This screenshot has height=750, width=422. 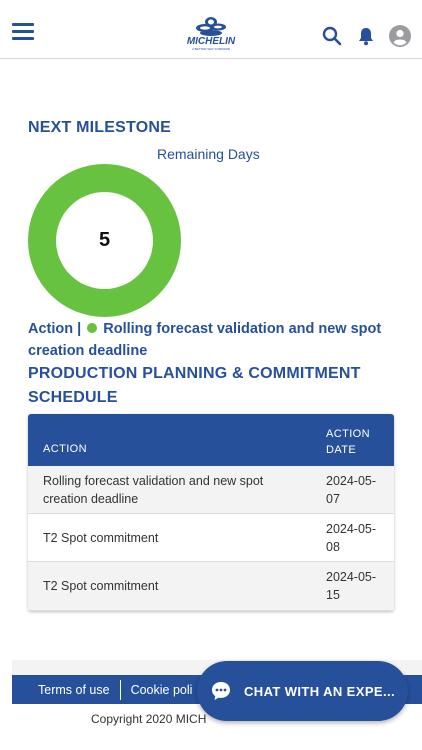 What do you see at coordinates (211, 33) in the screenshot?
I see `michelin-logo: MICHELIN A BETTER WAY FORWARD` at bounding box center [211, 33].